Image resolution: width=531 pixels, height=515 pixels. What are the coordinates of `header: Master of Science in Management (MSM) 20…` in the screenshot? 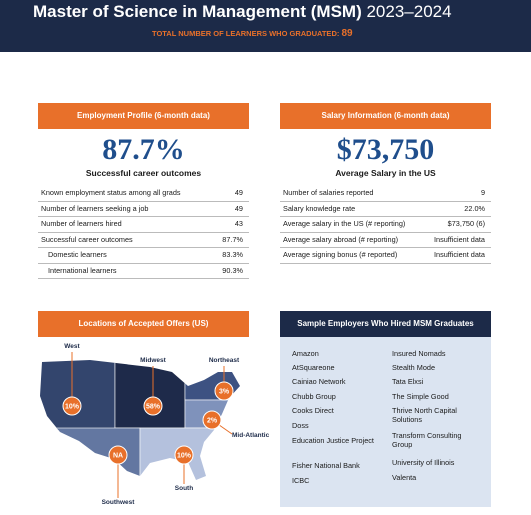 It's located at (265, 26).